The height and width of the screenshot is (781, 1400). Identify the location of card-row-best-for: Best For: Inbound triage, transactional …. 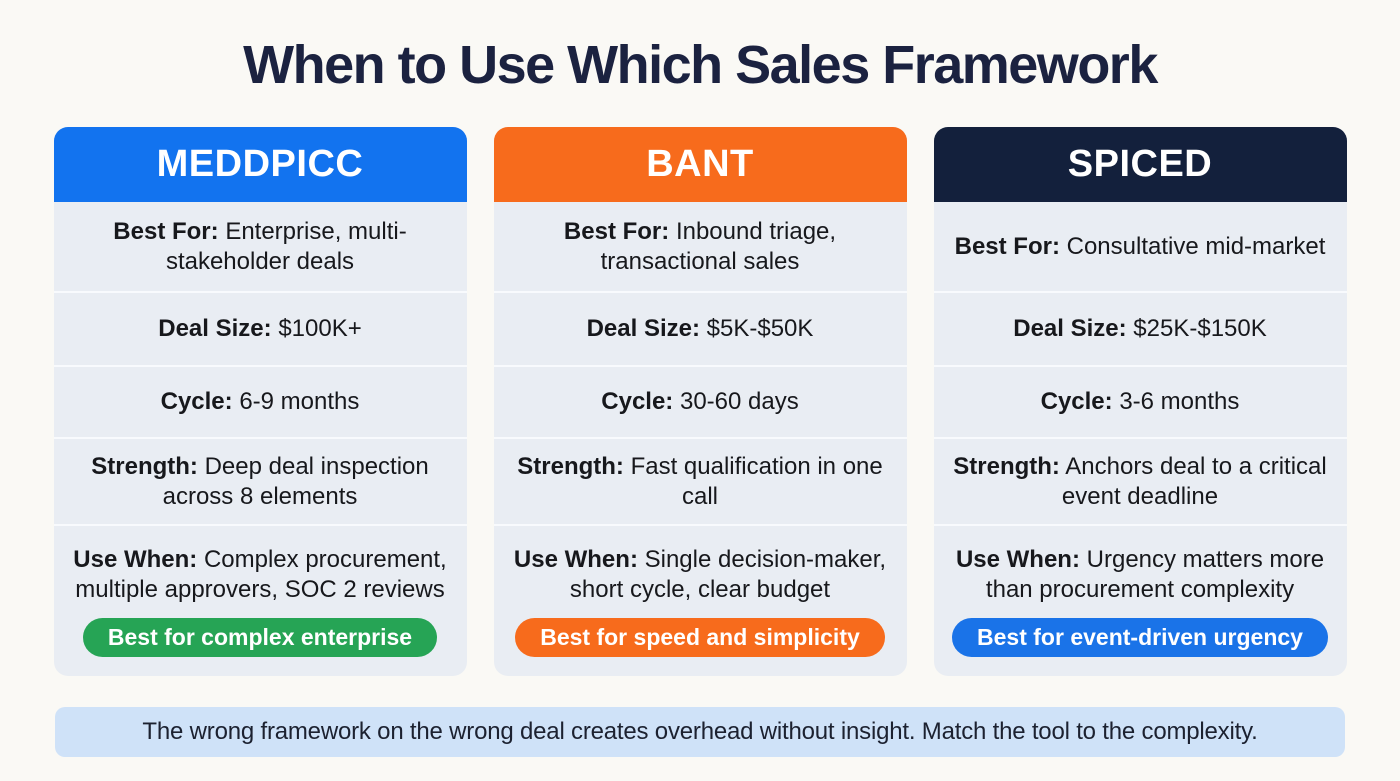
(700, 246).